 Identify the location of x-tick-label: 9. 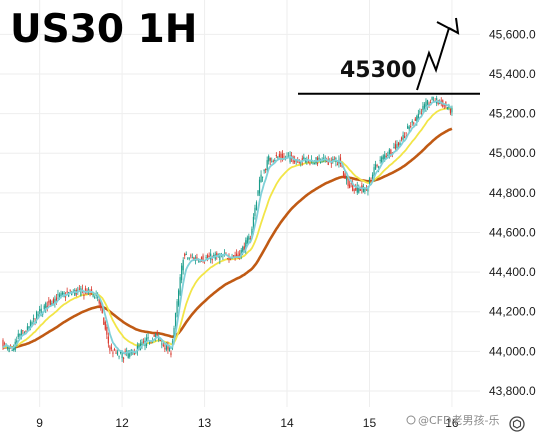
(39, 423).